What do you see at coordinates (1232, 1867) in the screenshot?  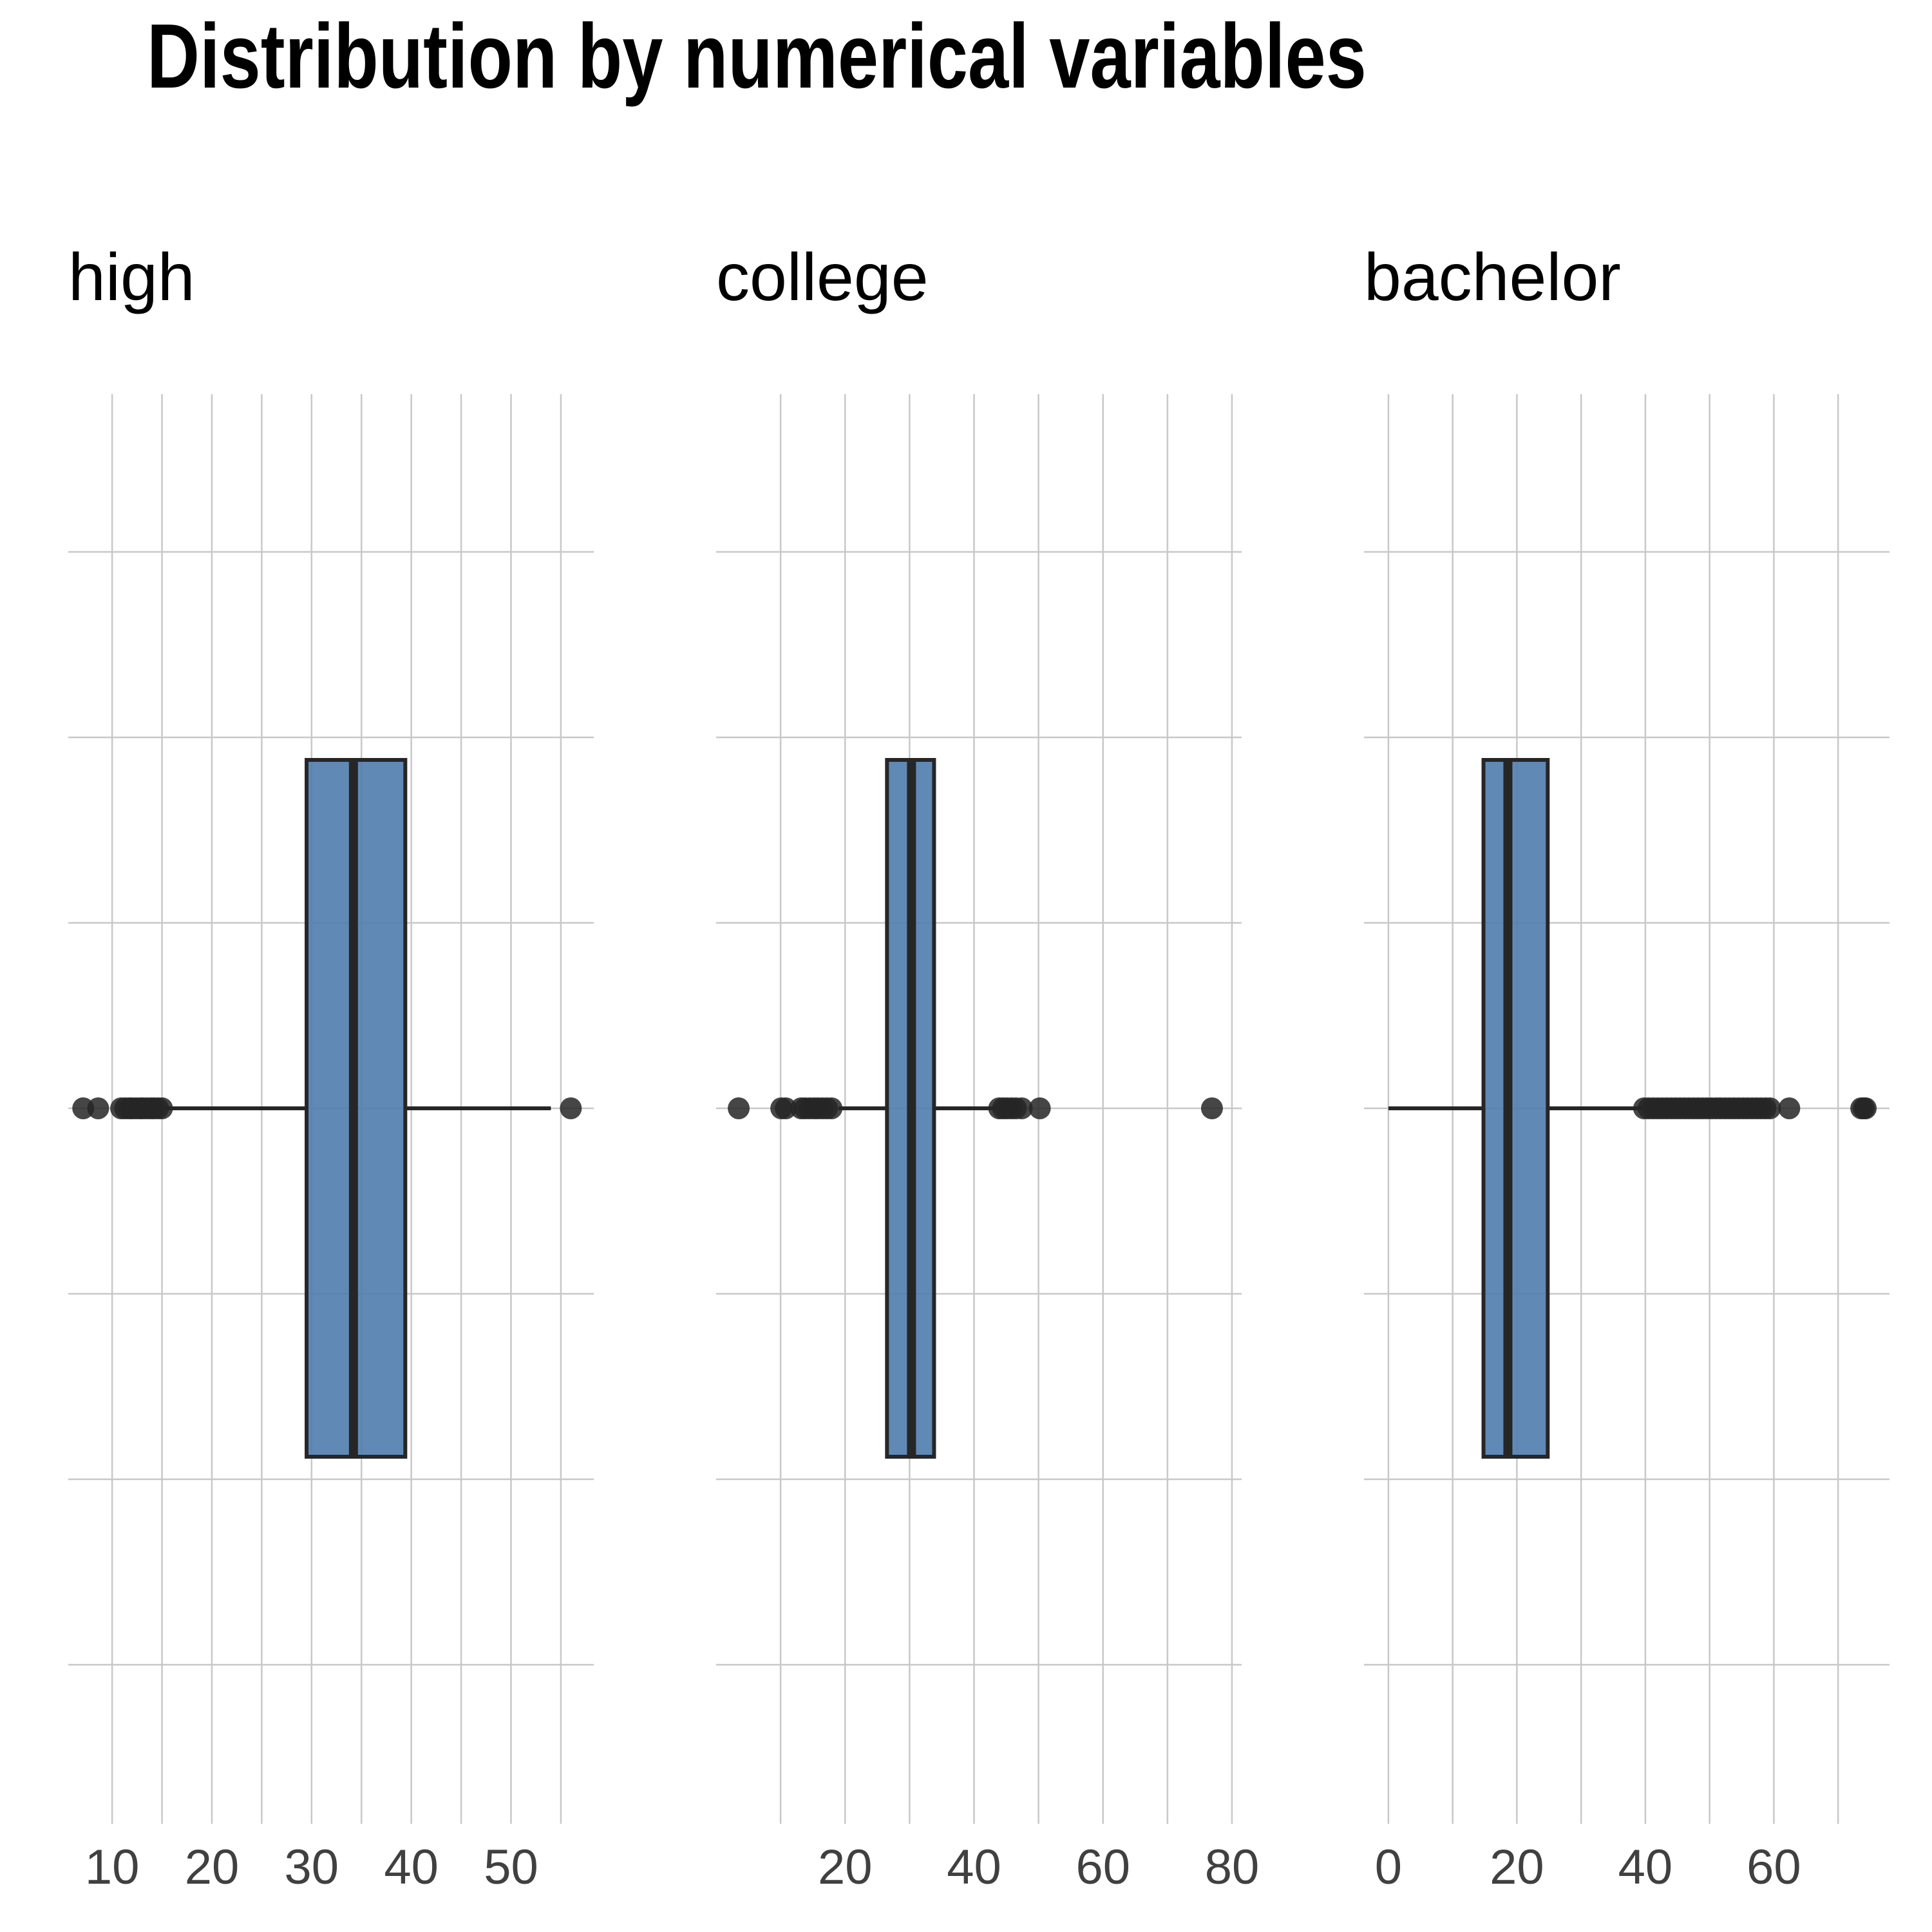 I see `x-tick-label: 80` at bounding box center [1232, 1867].